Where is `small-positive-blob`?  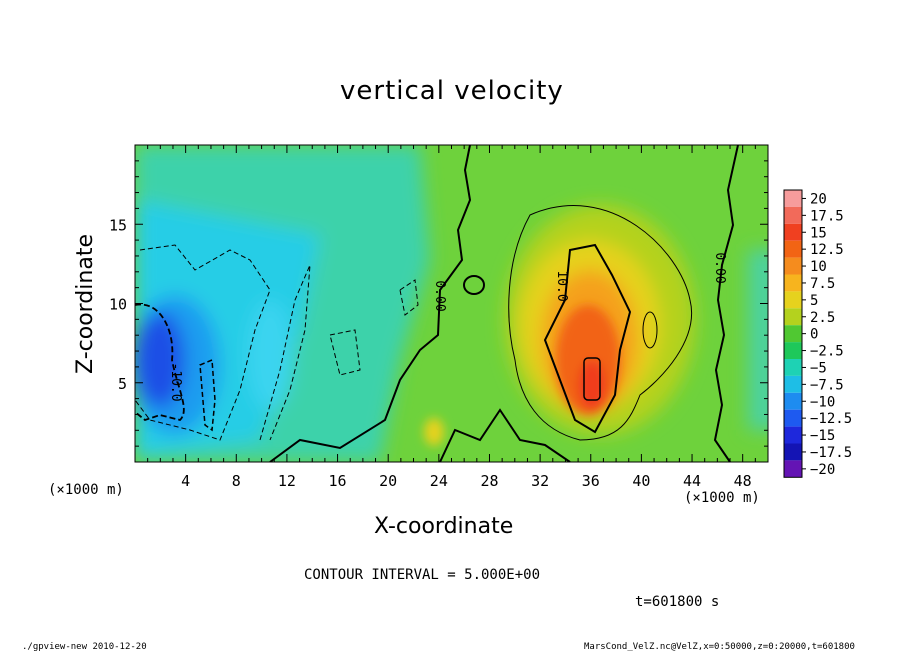
small-positive-blob is located at coordinates (434, 432).